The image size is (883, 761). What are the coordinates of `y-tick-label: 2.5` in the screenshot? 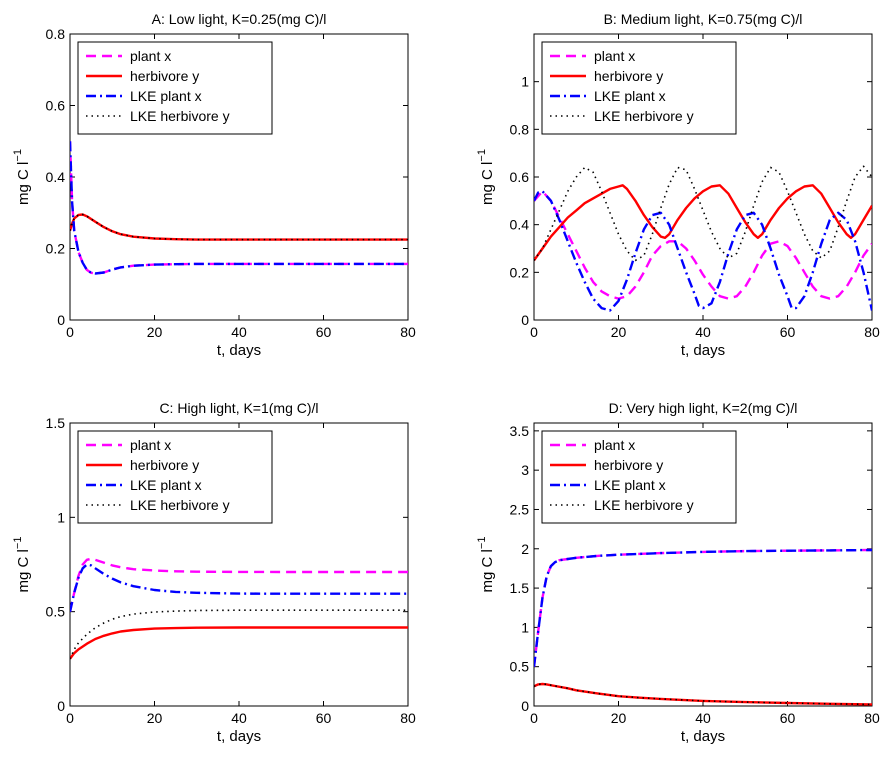 It's located at (520, 509).